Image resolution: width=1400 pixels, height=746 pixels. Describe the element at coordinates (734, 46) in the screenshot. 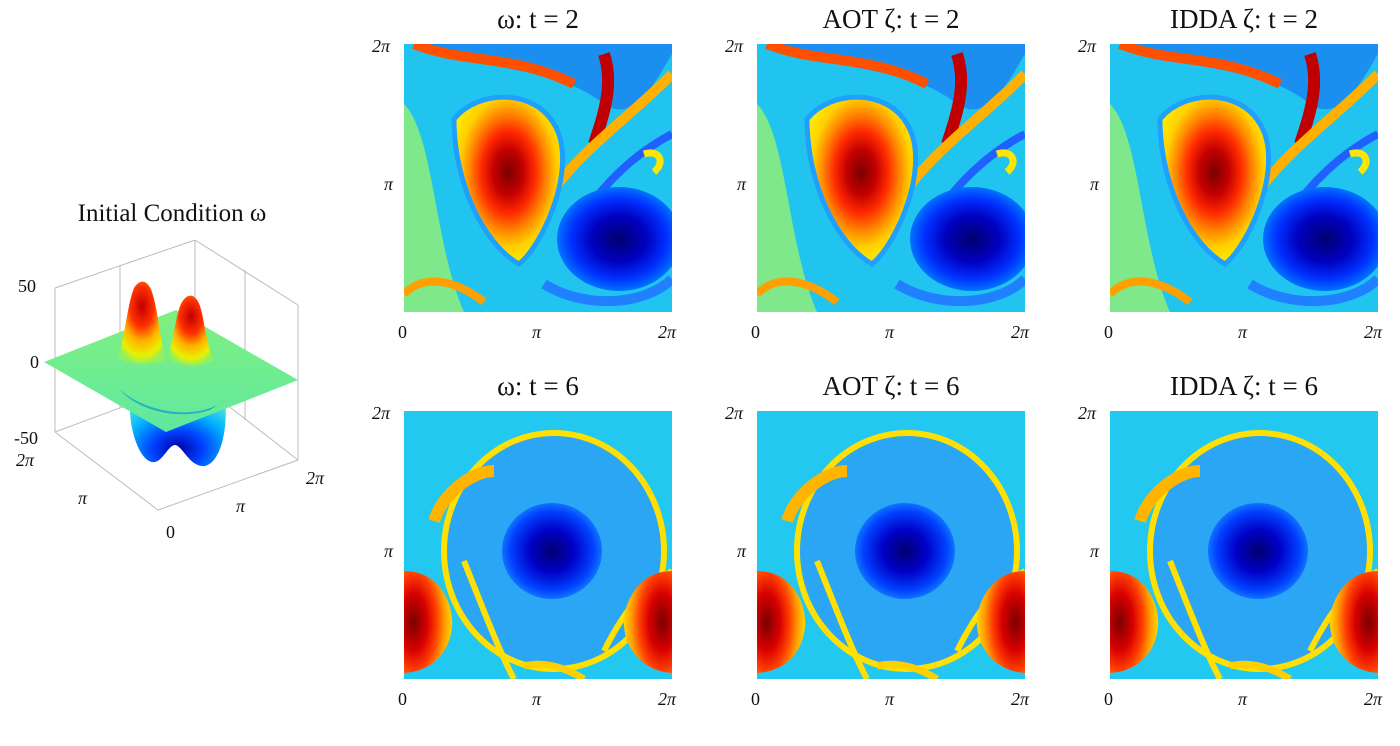

I see `y-tick-2pi-1: 2π` at that location.